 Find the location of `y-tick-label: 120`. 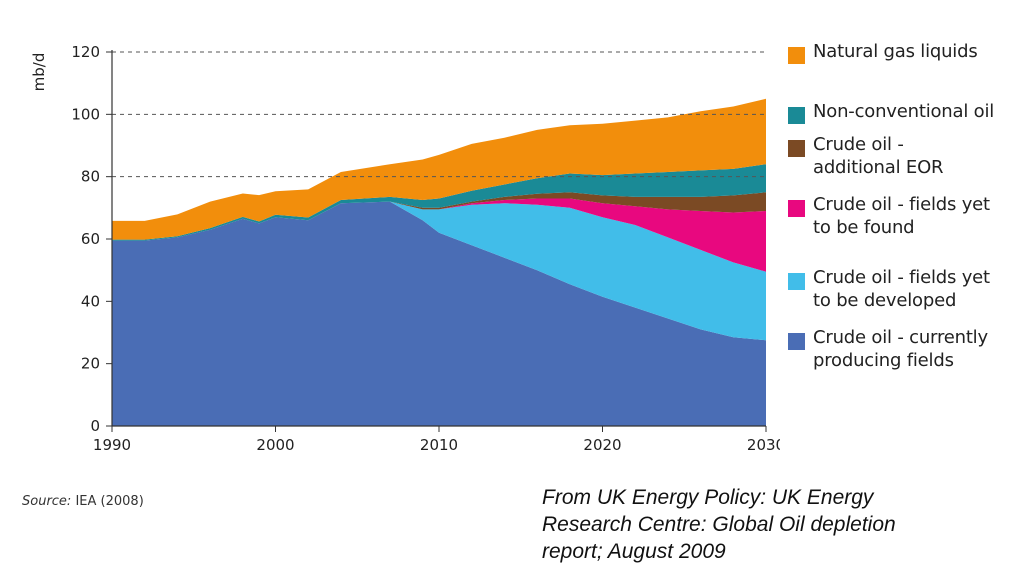

y-tick-label: 120 is located at coordinates (85, 52).